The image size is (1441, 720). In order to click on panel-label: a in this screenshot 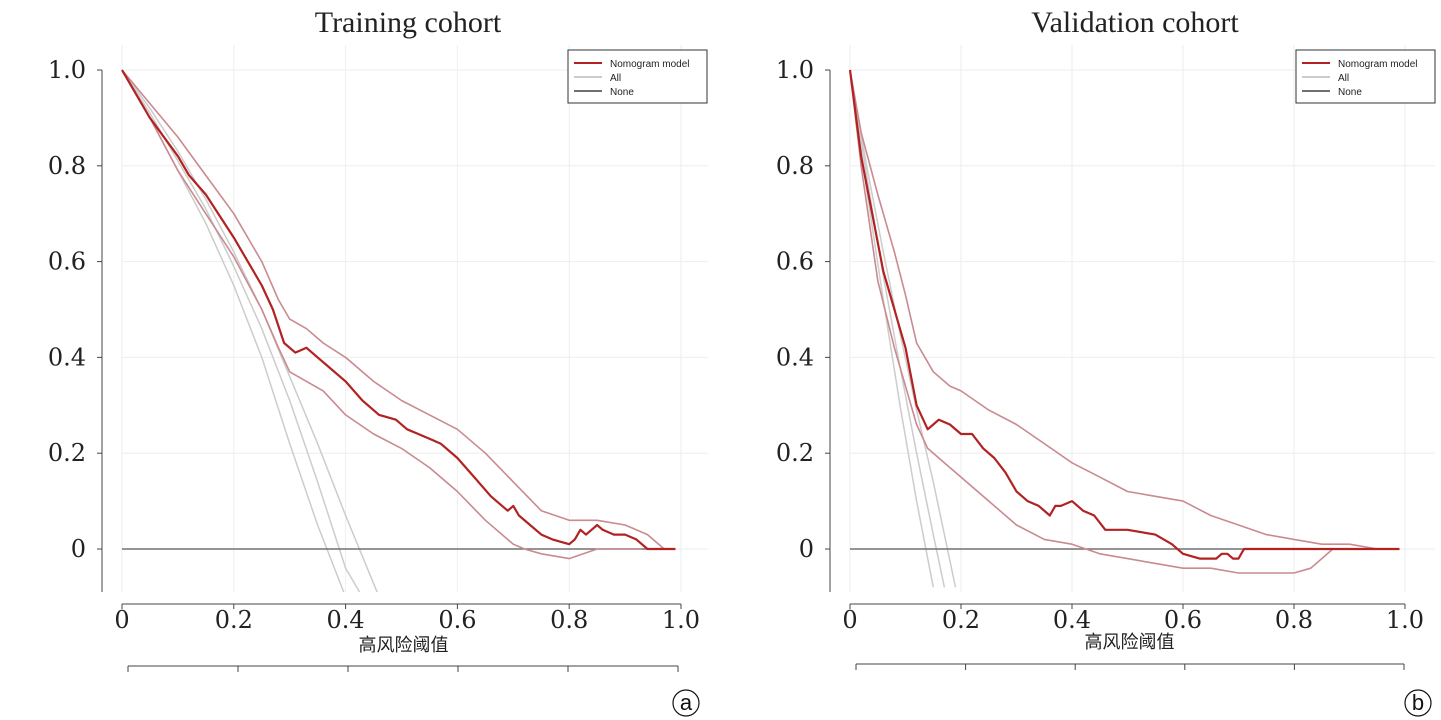, I will do `click(686, 702)`.